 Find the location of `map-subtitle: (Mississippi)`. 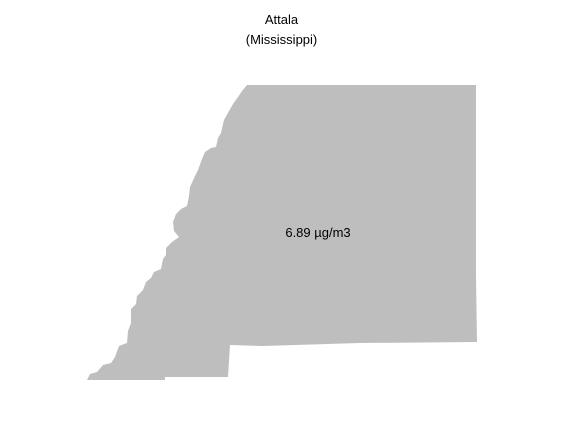

map-subtitle: (Mississippi) is located at coordinates (281, 39).